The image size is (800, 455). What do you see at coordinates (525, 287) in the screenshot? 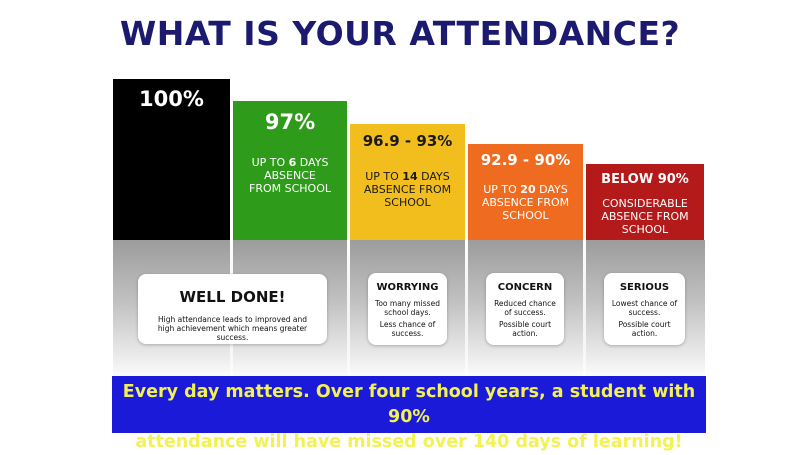
I see `card-heading: CONCERN` at bounding box center [525, 287].